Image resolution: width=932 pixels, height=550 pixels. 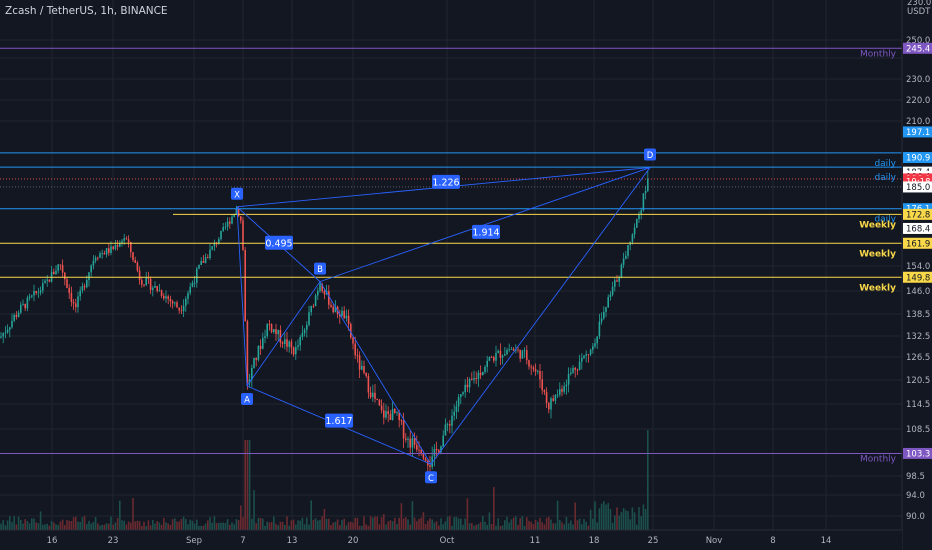 What do you see at coordinates (451, 539) in the screenshot?
I see `time-axis: 16 23 Sep 7 13 20 Oct 11 18 25 Nov 8 14` at bounding box center [451, 539].